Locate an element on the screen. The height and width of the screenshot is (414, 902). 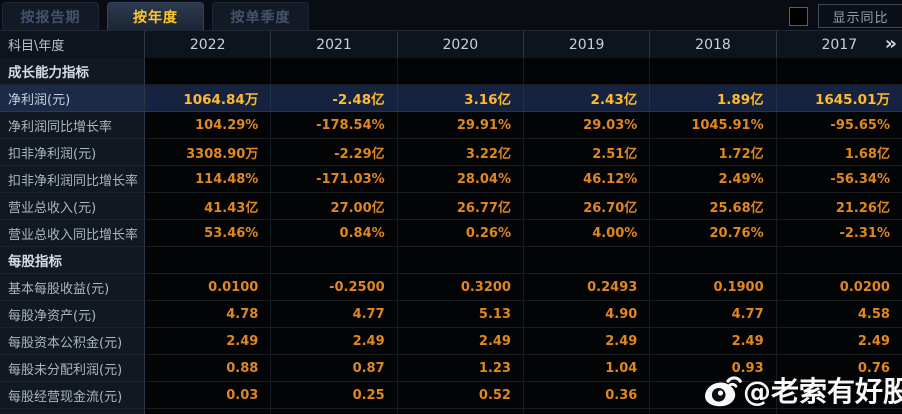
cell: -0.2500 is located at coordinates (334, 287).